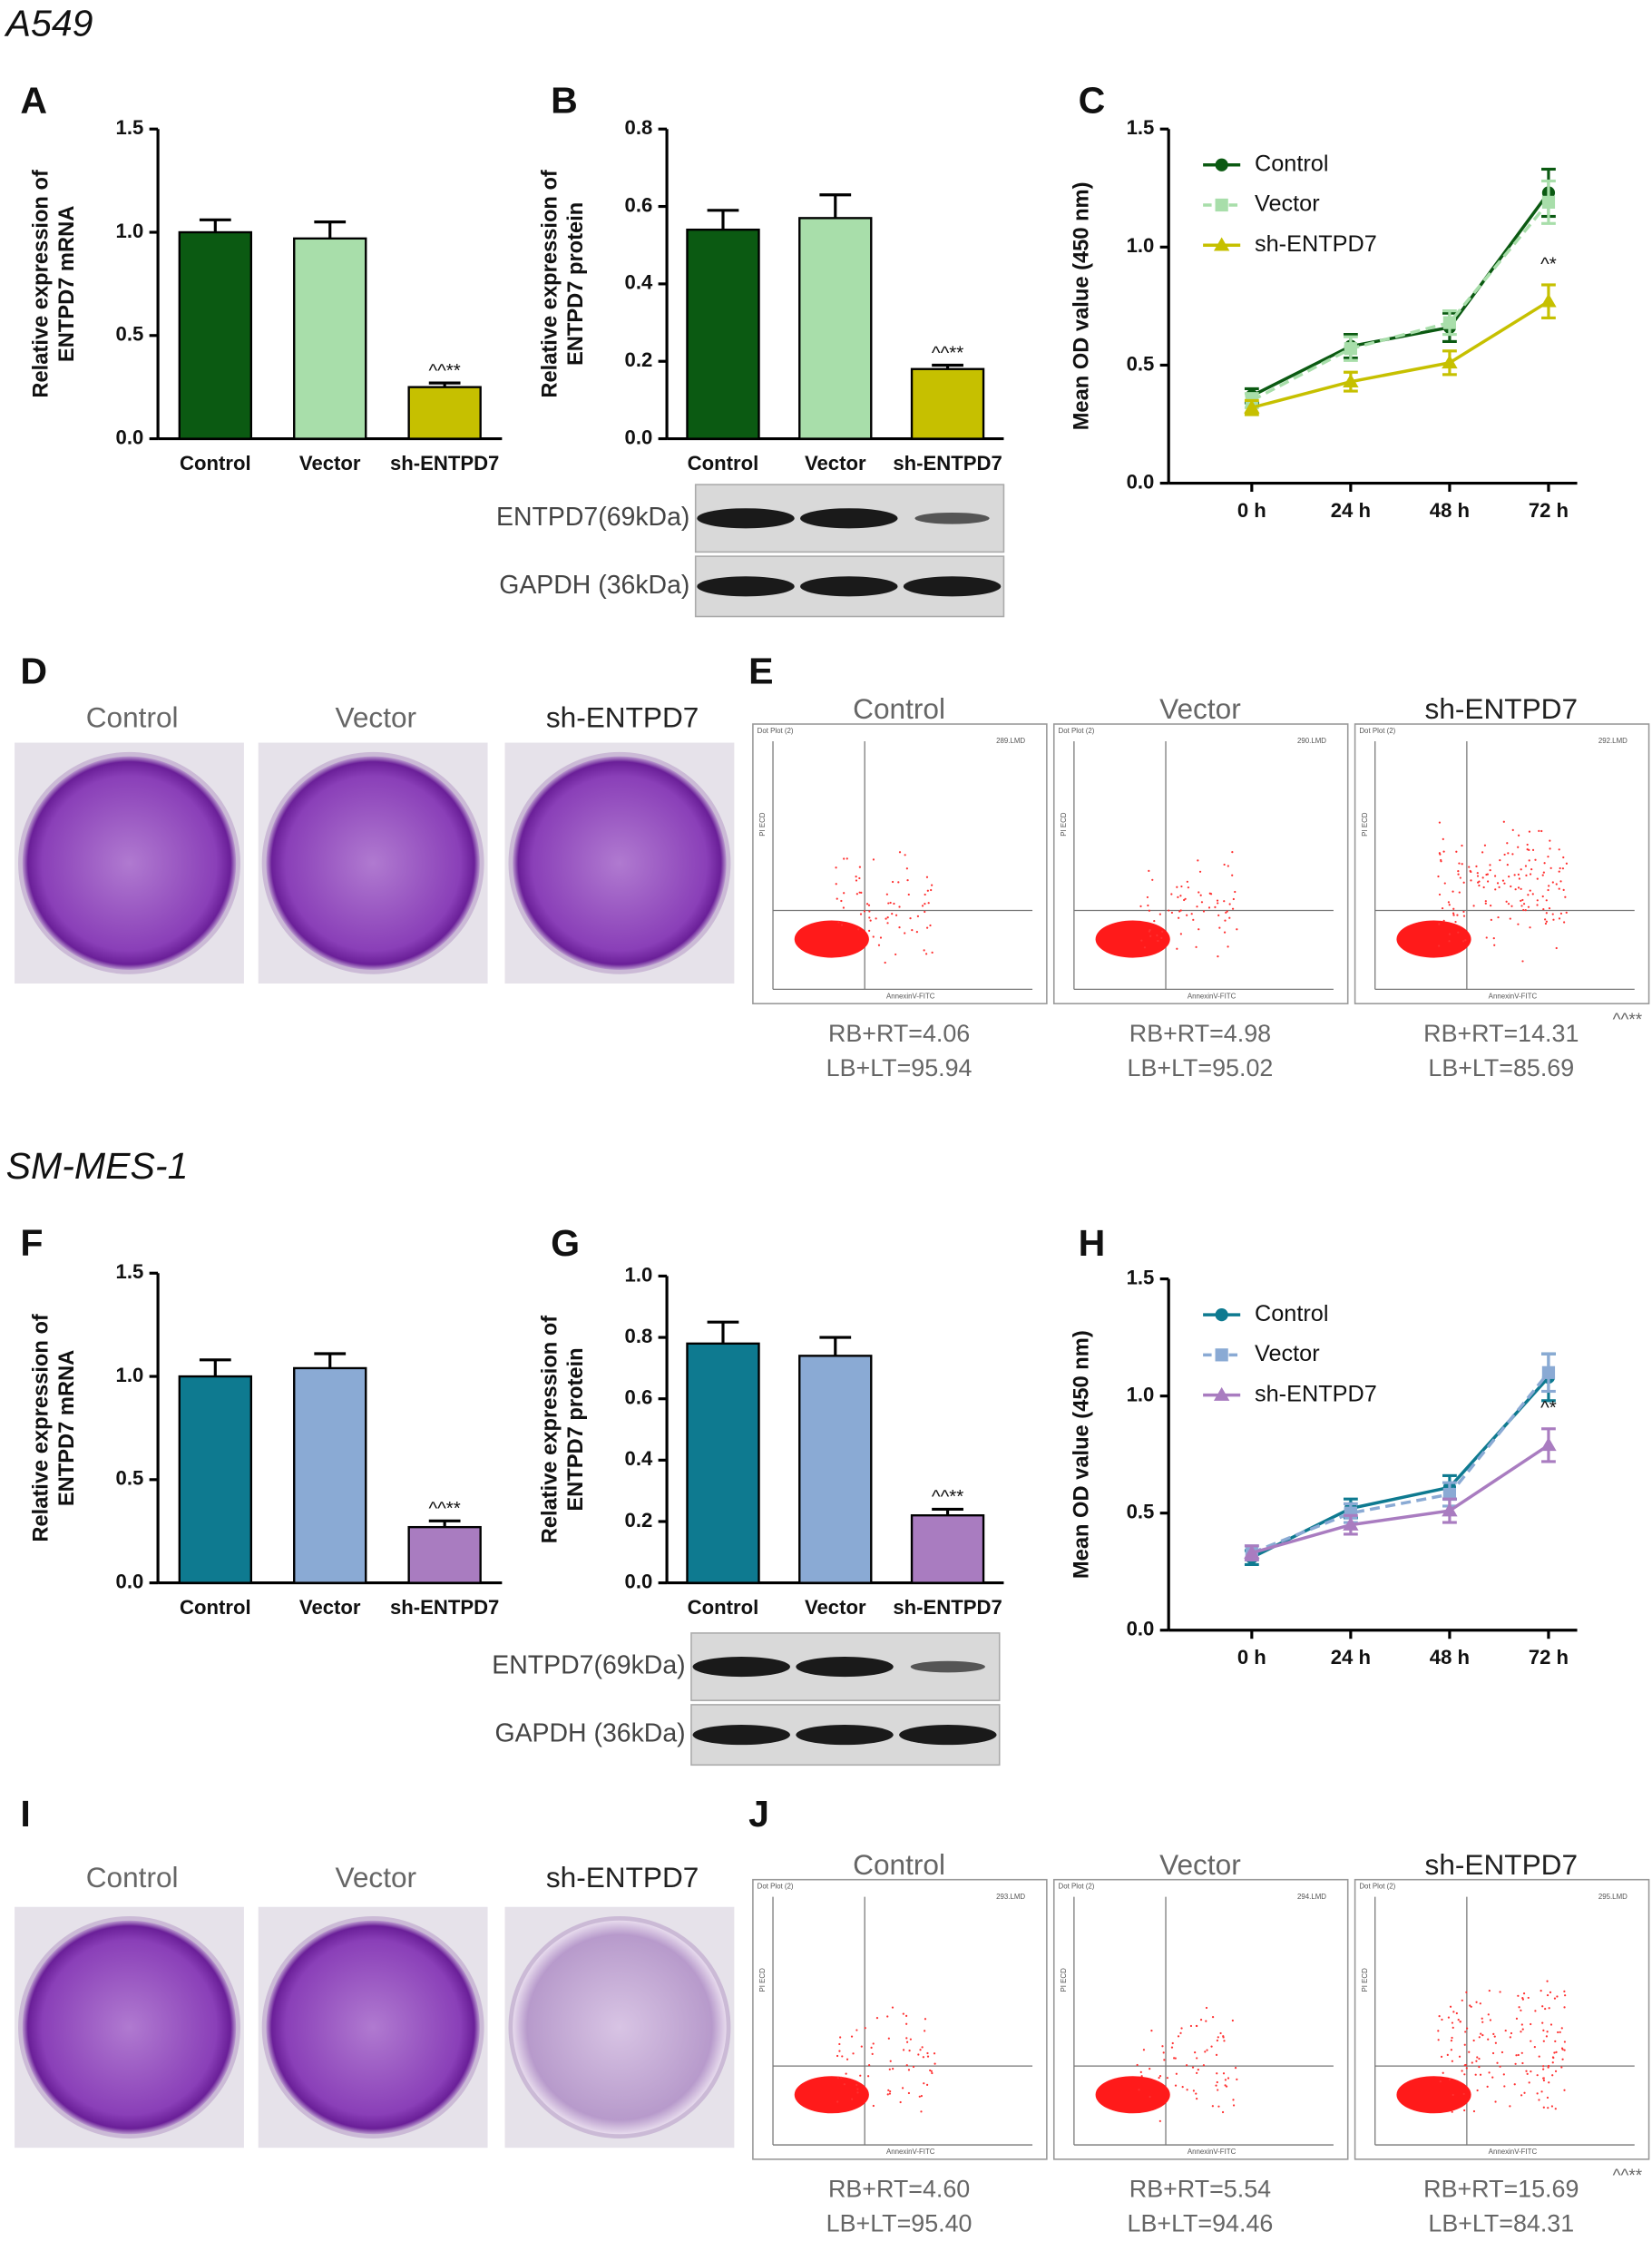  I want to click on flow-plot-title: Dot Plot (2), so click(1077, 1887).